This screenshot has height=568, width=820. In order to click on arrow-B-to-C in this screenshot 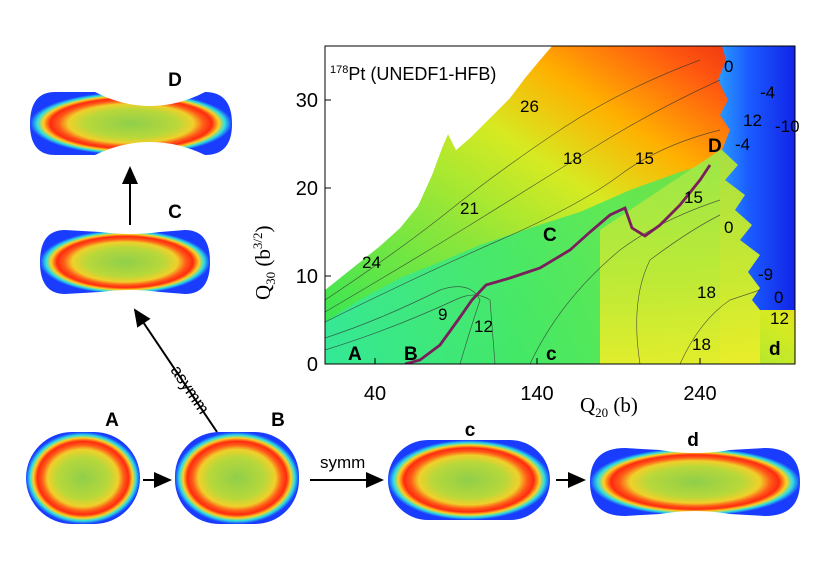, I will do `click(175, 370)`.